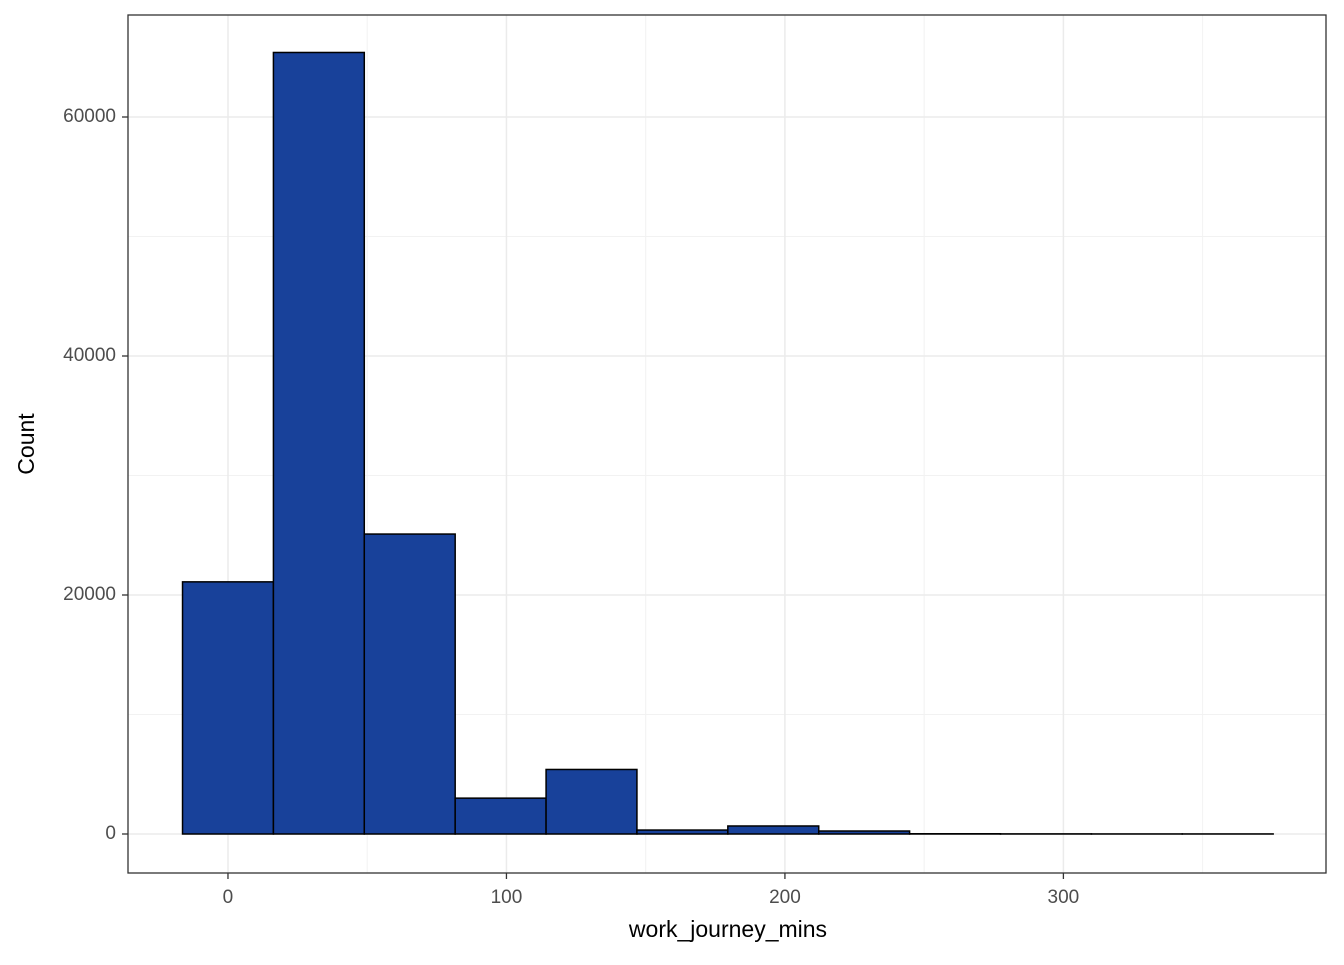 Image resolution: width=1344 pixels, height=965 pixels. Describe the element at coordinates (228, 897) in the screenshot. I see `x-tick-label: 0` at that location.